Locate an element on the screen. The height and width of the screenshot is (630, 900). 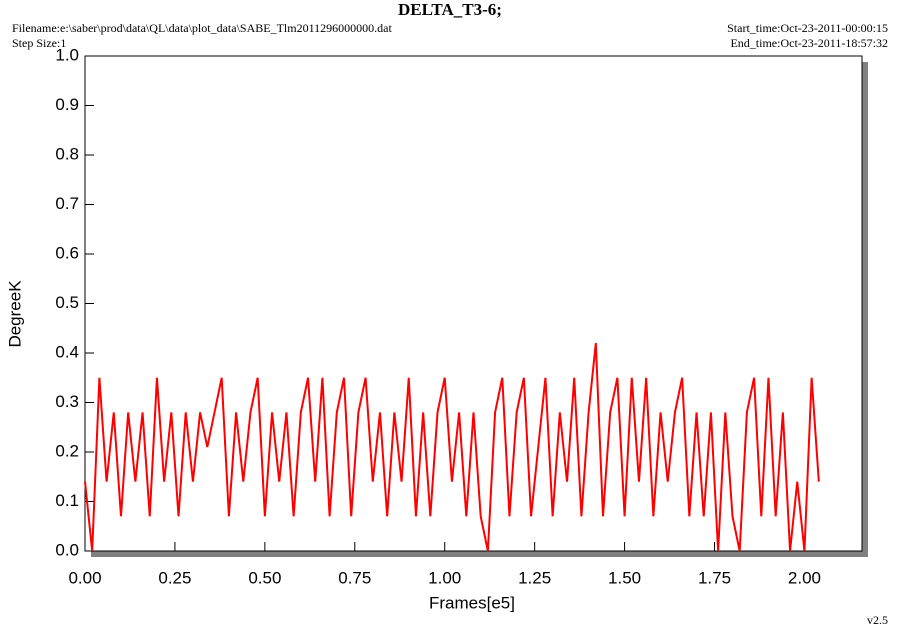
x-tick-label: 1.75 is located at coordinates (714, 577).